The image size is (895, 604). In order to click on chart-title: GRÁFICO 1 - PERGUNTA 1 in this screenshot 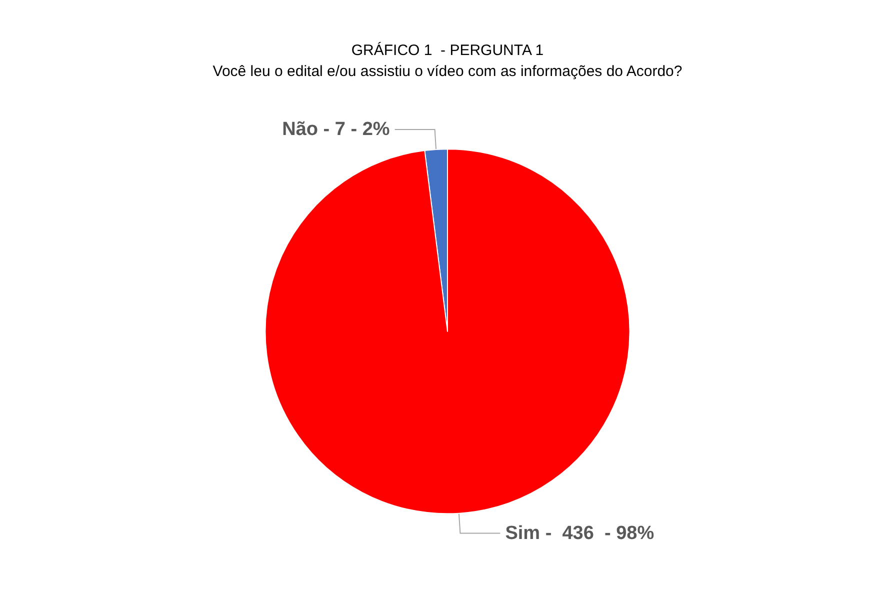, I will do `click(447, 50)`.